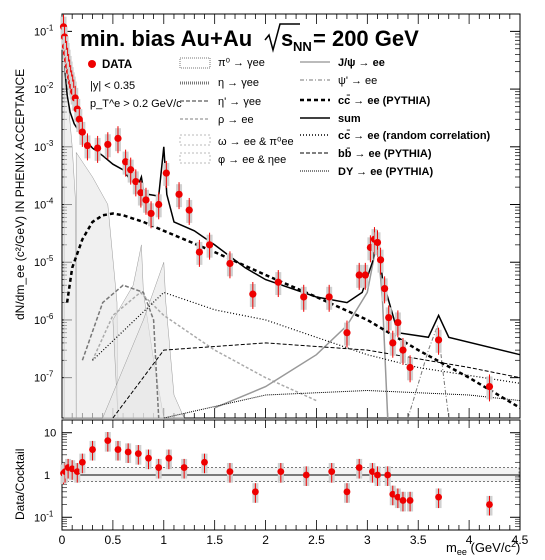 The width and height of the screenshot is (545, 560). Describe the element at coordinates (367, 540) in the screenshot. I see `x-tick-label: 3` at that location.